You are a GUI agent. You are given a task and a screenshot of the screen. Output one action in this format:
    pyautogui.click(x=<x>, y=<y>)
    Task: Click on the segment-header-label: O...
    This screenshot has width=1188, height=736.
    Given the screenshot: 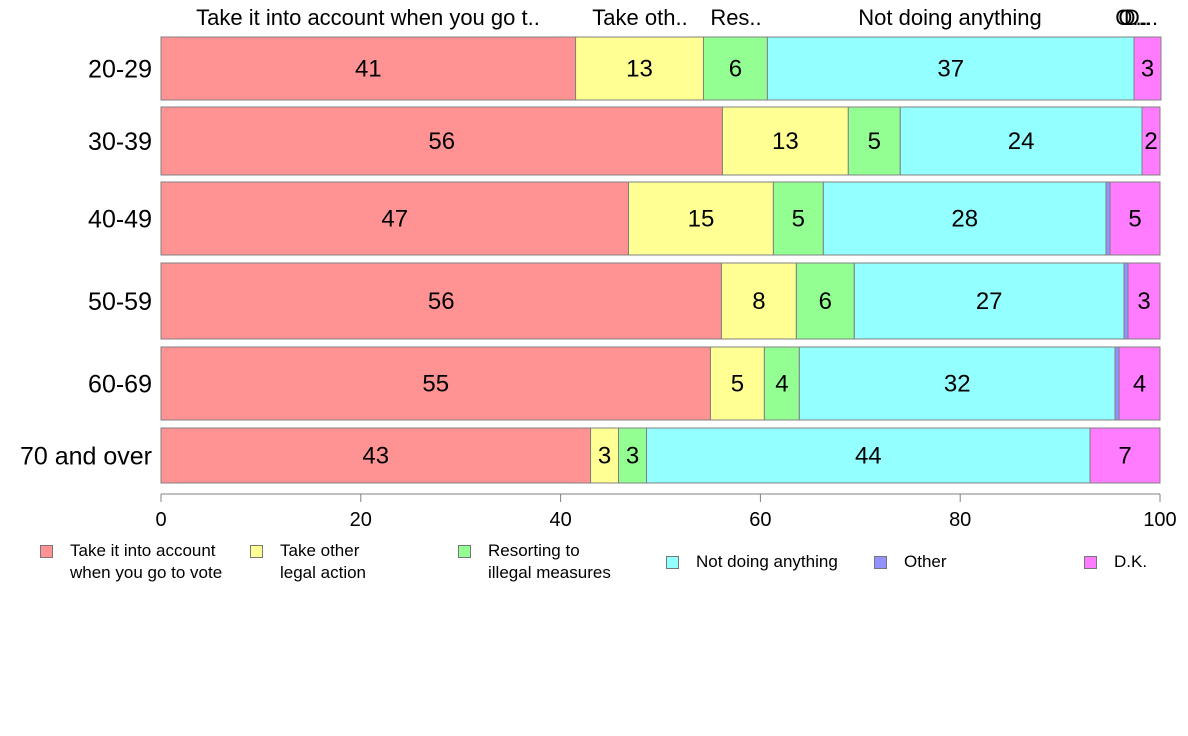 What is the action you would take?
    pyautogui.click(x=1132, y=17)
    